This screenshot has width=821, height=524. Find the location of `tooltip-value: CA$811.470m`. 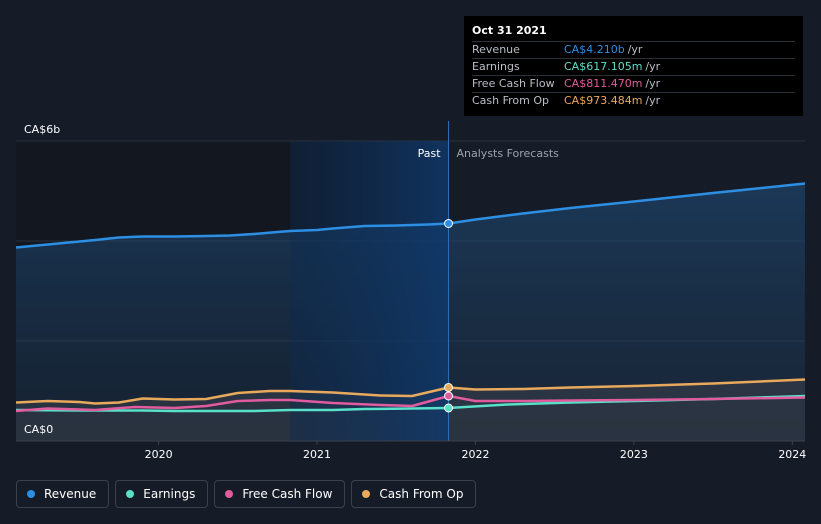

tooltip-value: CA$811.470m is located at coordinates (603, 83).